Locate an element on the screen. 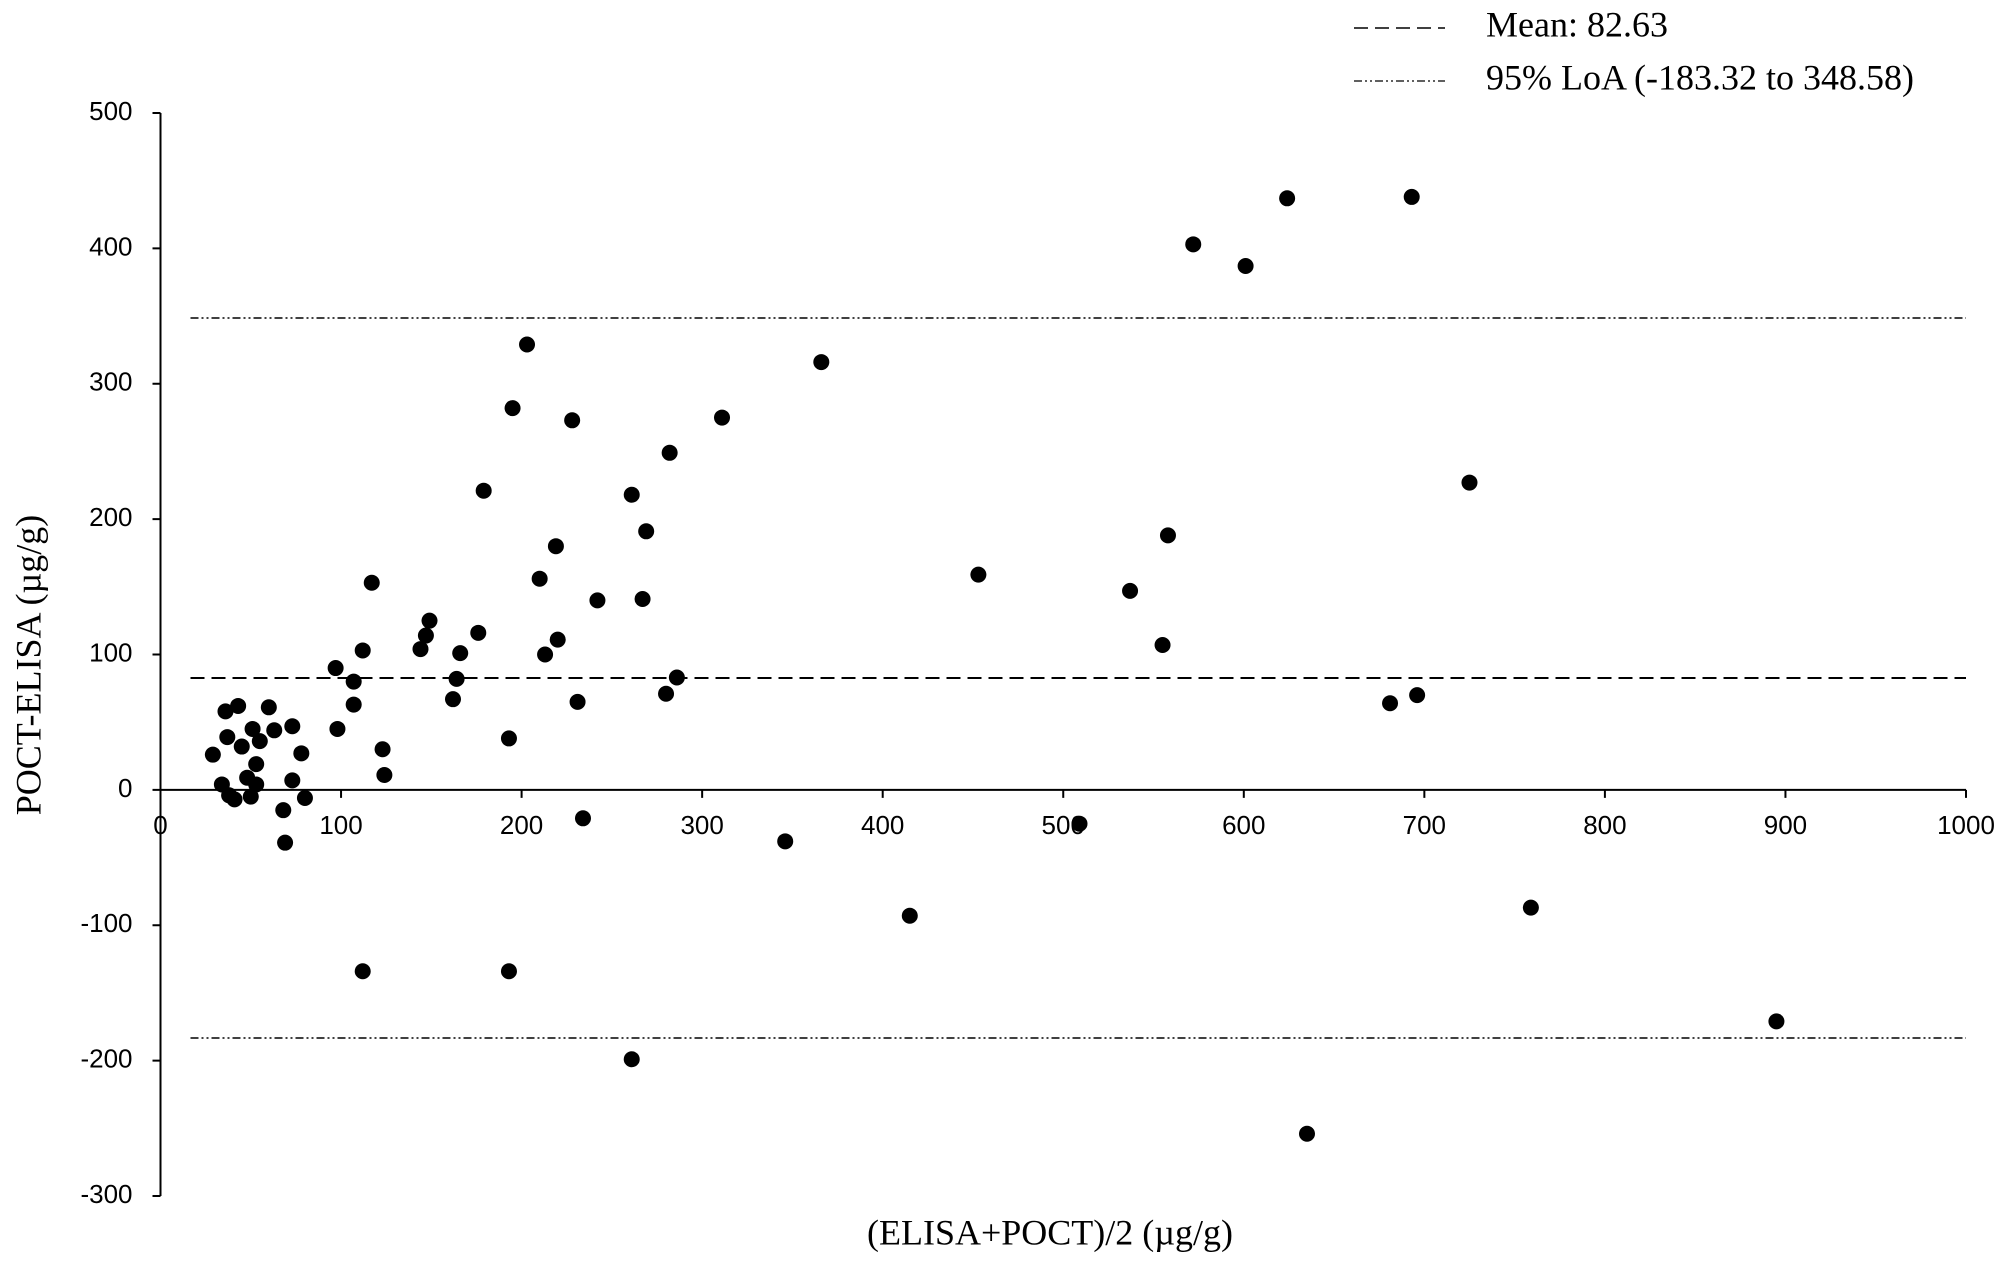 This screenshot has width=2008, height=1266. y-tick-label: 500 is located at coordinates (110, 111).